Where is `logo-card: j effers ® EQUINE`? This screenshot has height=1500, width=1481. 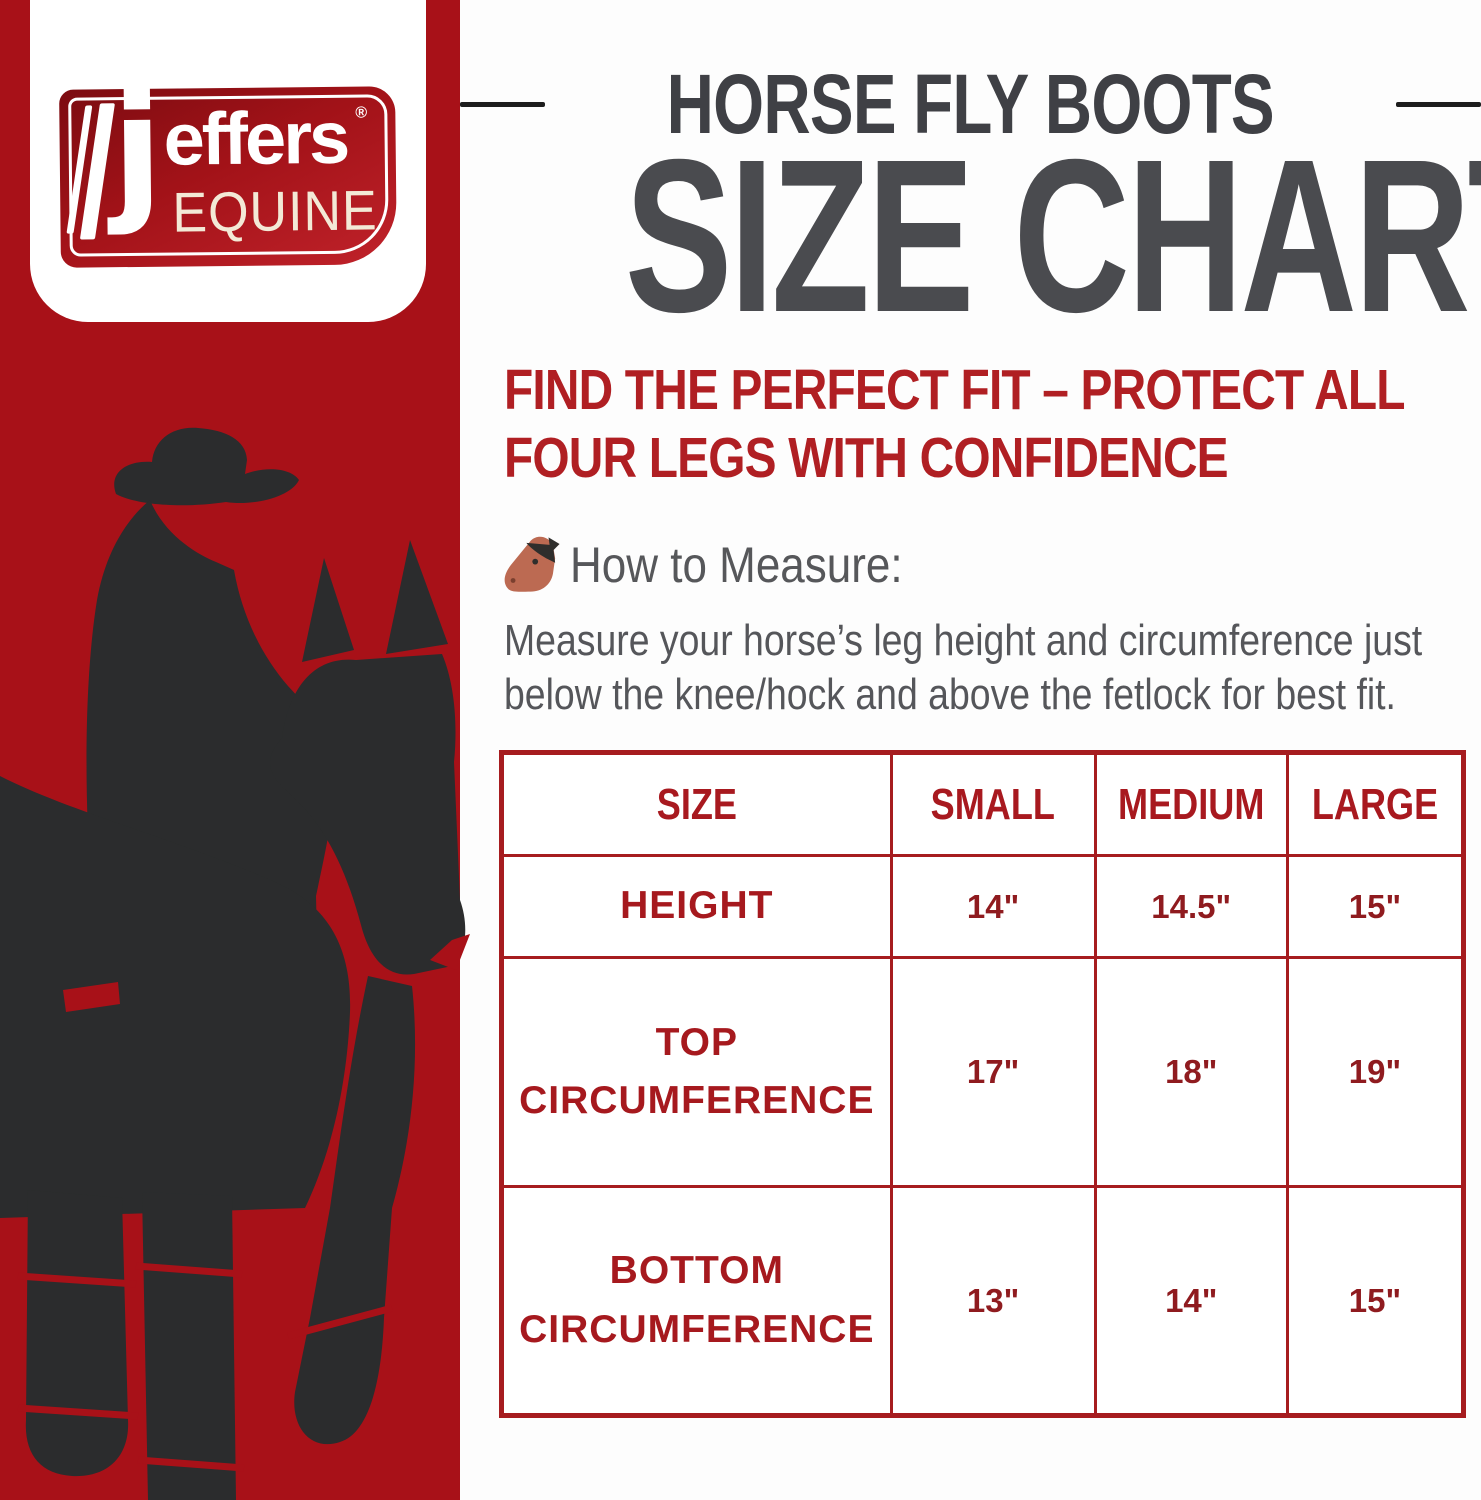
logo-card: j effers ® EQUINE is located at coordinates (228, 161).